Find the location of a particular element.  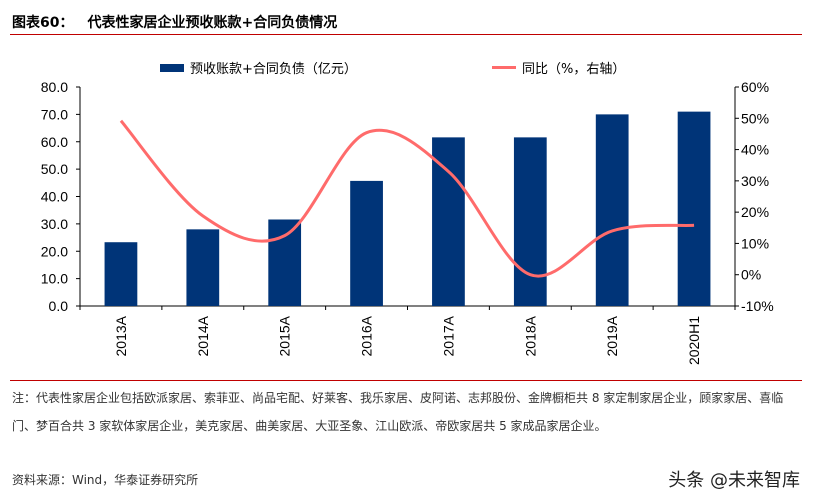

x-tick-label: 2013A is located at coordinates (121, 335).